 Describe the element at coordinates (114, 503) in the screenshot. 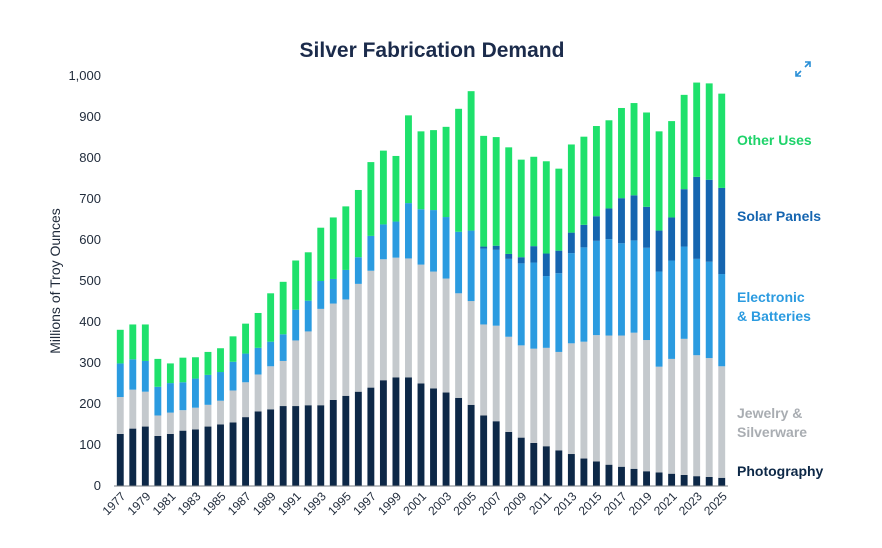

I see `x-tick-label: 1977` at that location.